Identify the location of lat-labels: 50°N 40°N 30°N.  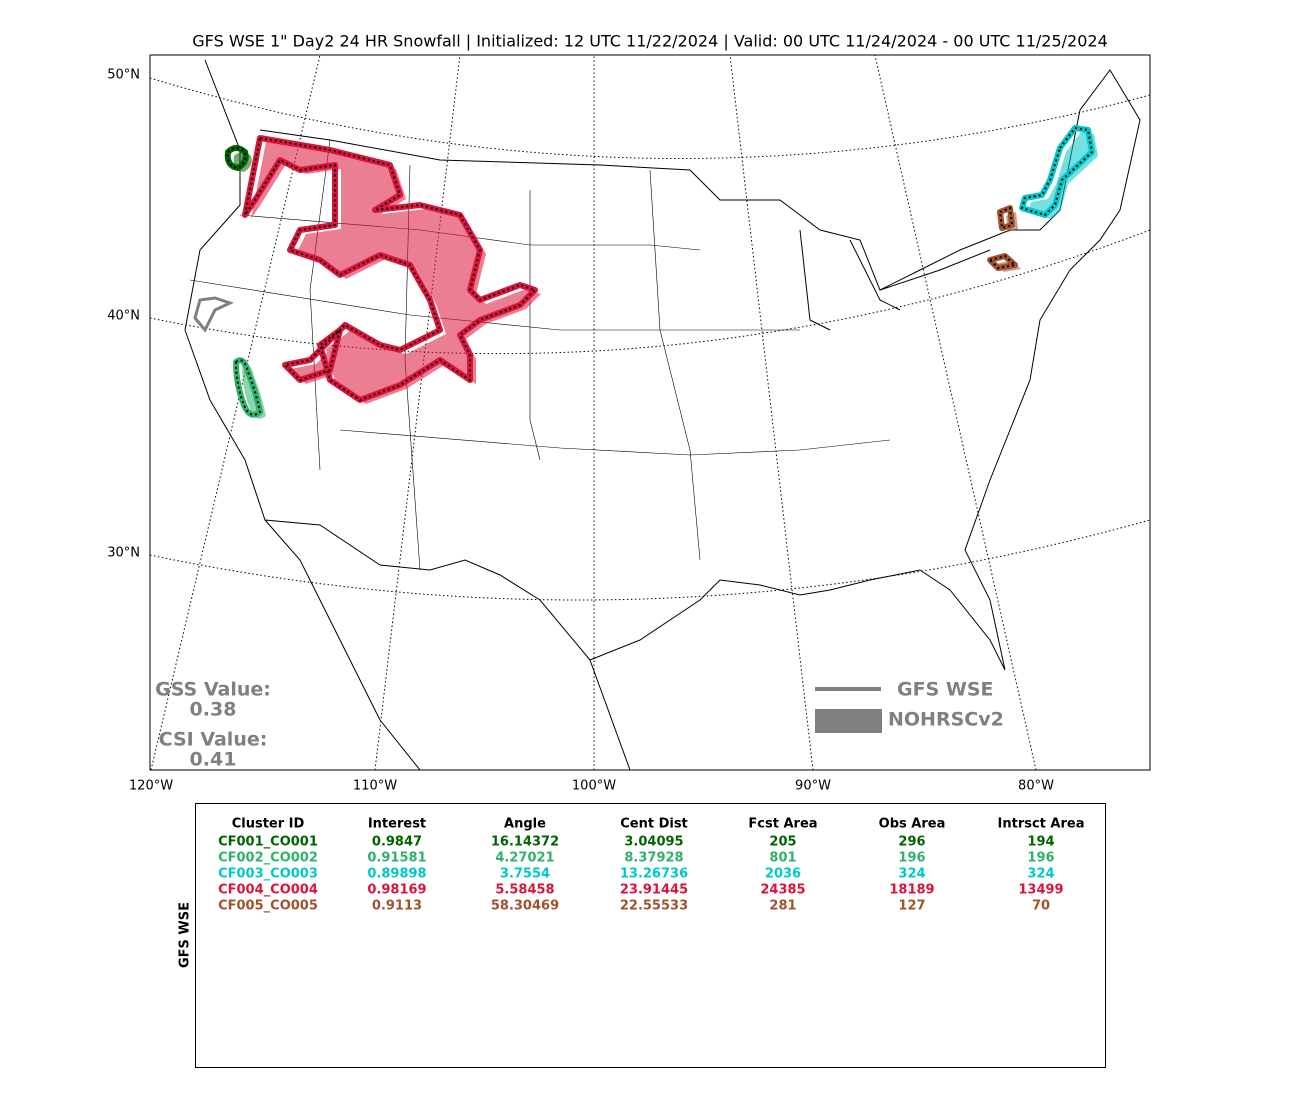
(123, 314).